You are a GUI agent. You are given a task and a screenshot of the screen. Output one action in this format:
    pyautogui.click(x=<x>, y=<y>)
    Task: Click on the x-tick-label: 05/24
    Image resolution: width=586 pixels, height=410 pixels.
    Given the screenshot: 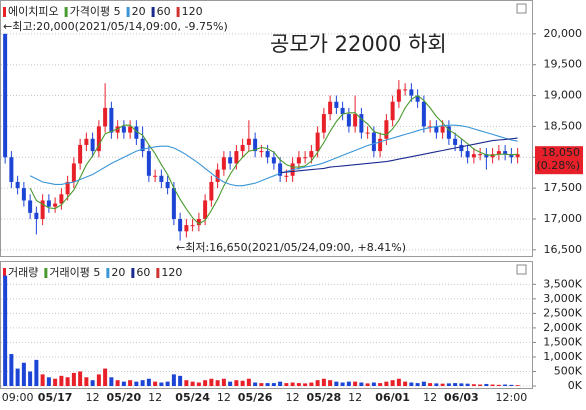 What is the action you would take?
    pyautogui.click(x=192, y=397)
    